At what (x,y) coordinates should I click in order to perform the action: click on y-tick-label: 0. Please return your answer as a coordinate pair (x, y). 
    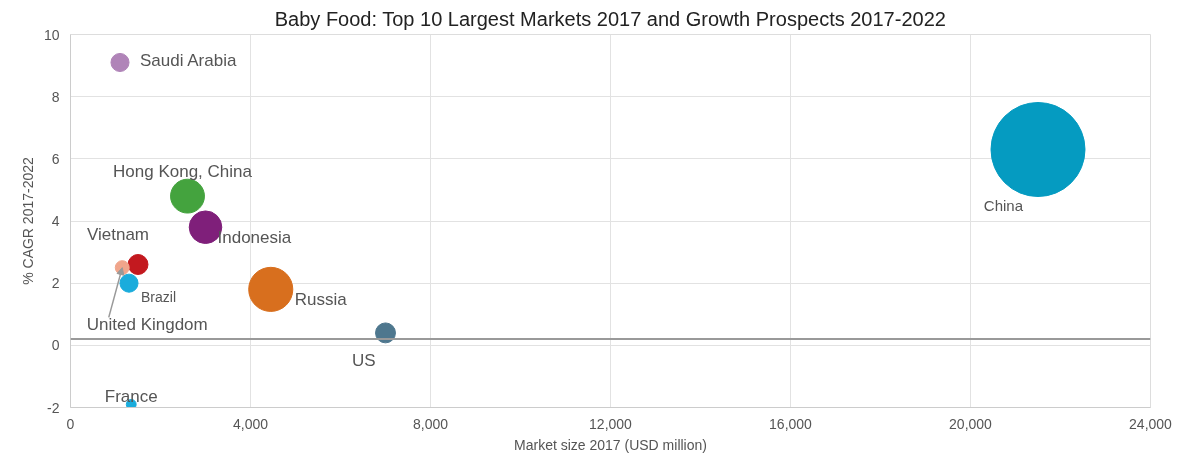
    Looking at the image, I should click on (55, 345).